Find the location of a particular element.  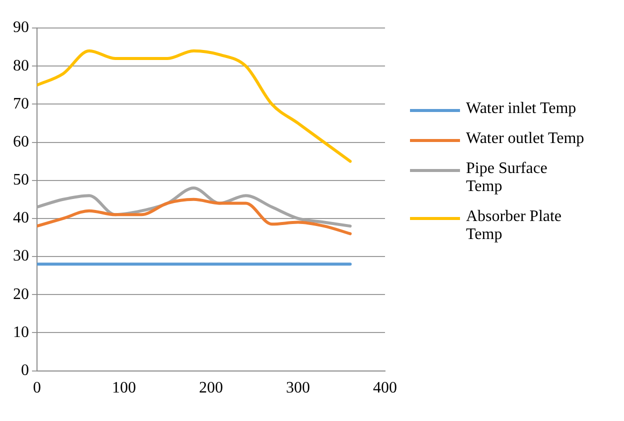

x-tick-label: 400 is located at coordinates (385, 388).